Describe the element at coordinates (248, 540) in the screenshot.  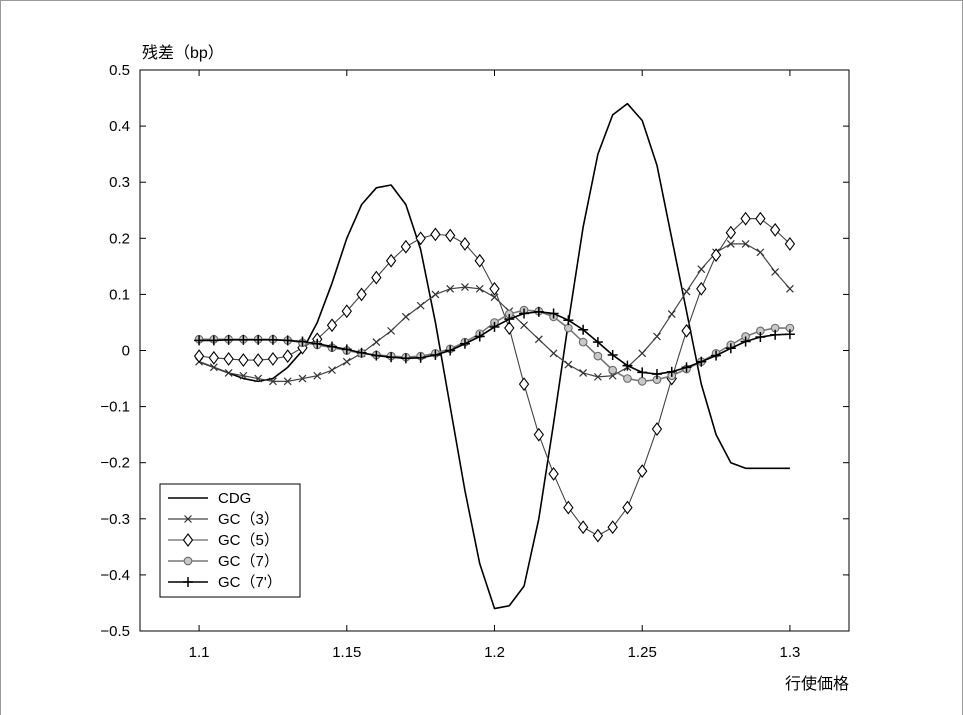
I see `legend-entry: GC（5）` at that location.